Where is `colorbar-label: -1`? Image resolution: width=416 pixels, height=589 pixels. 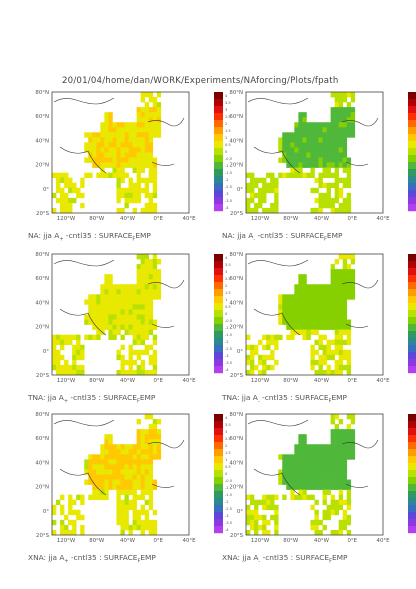
colorbar-label: -1 is located at coordinates (227, 328).